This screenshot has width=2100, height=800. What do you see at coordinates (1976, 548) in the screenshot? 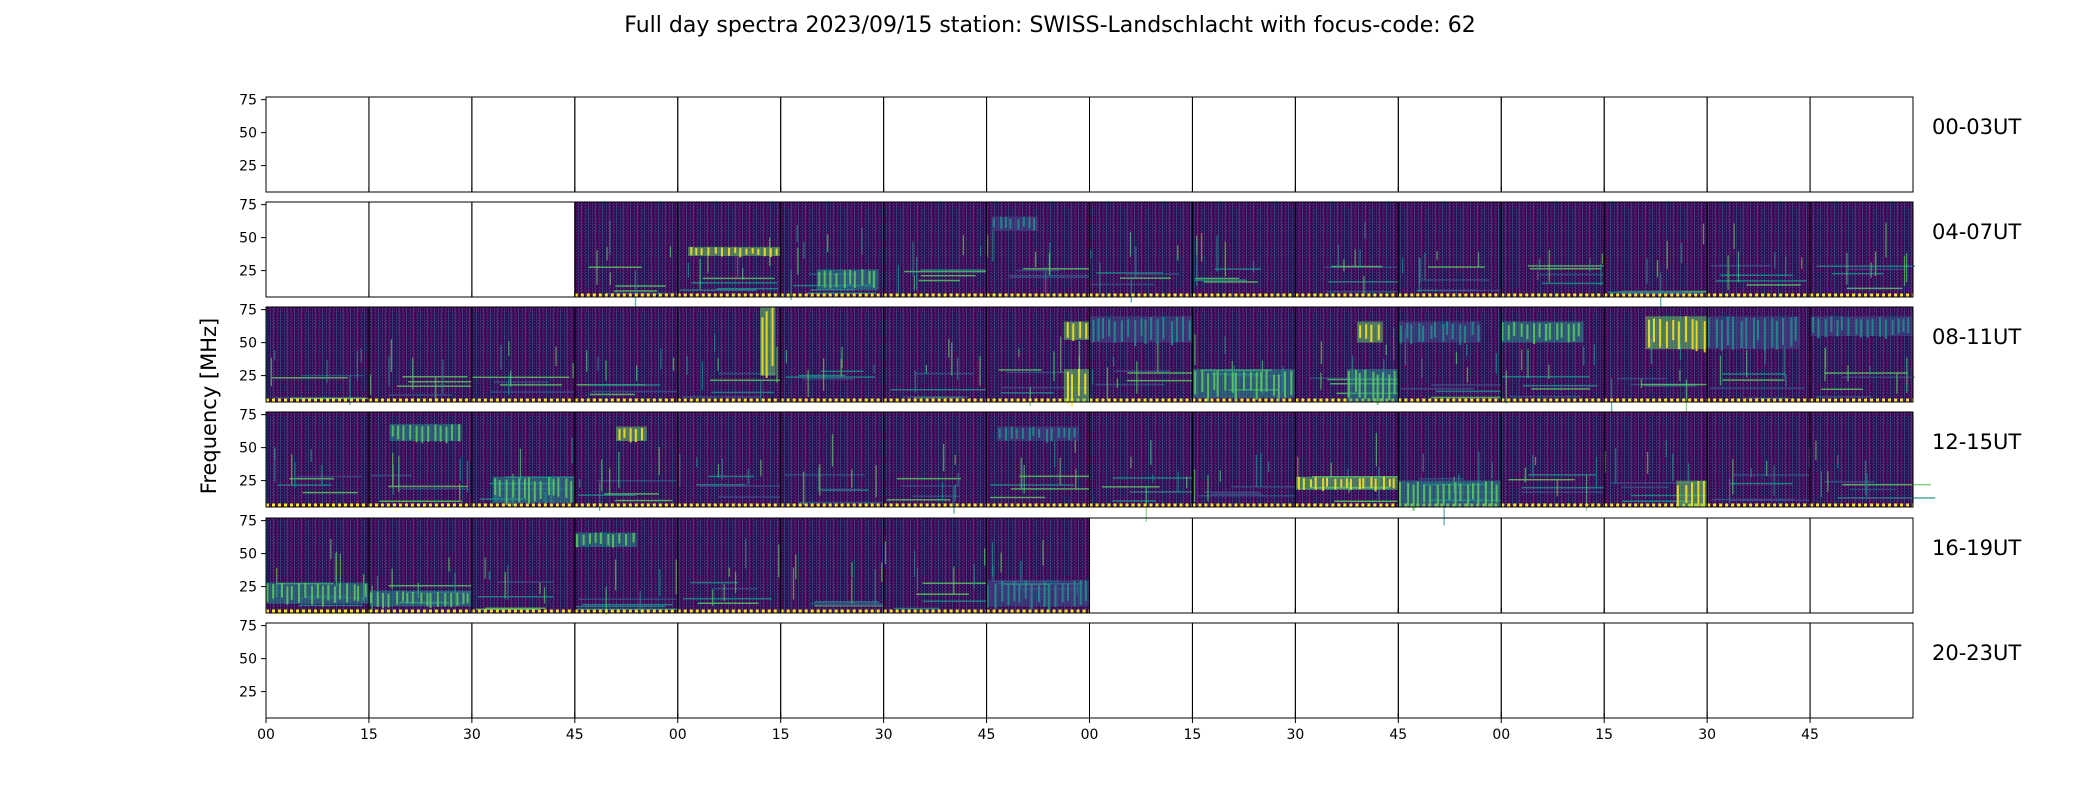
I see `row-label: 16-19UT` at bounding box center [1976, 548].